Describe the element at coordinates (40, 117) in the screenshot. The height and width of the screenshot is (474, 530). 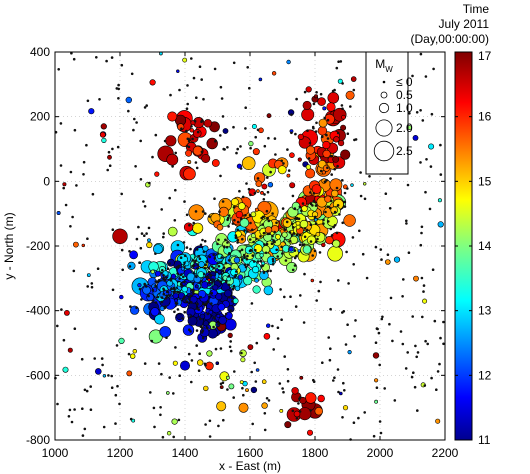
I see `y-tick-label: 200` at that location.